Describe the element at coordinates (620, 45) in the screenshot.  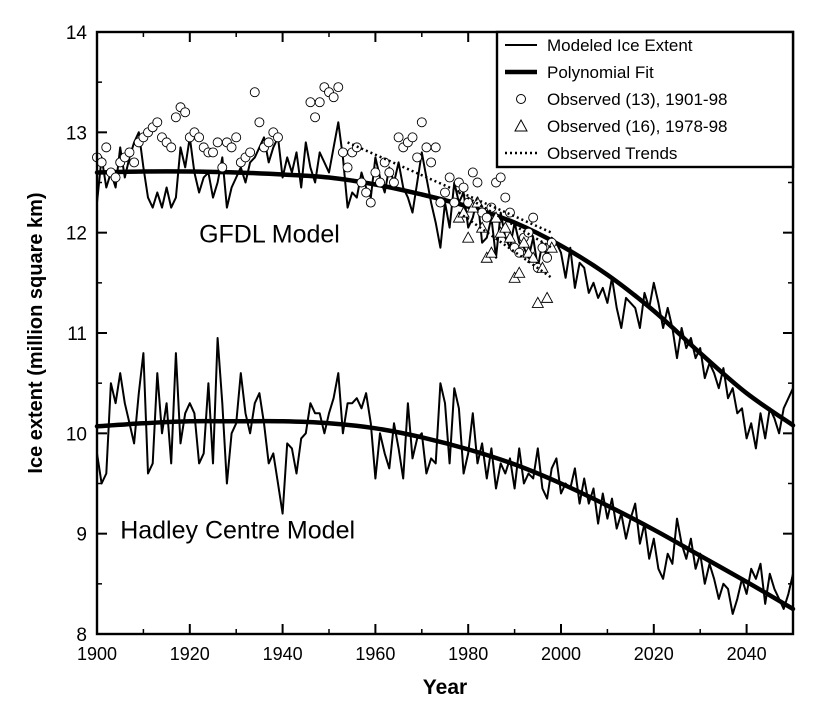
I see `legend-label: Modeled Ice Extent` at that location.